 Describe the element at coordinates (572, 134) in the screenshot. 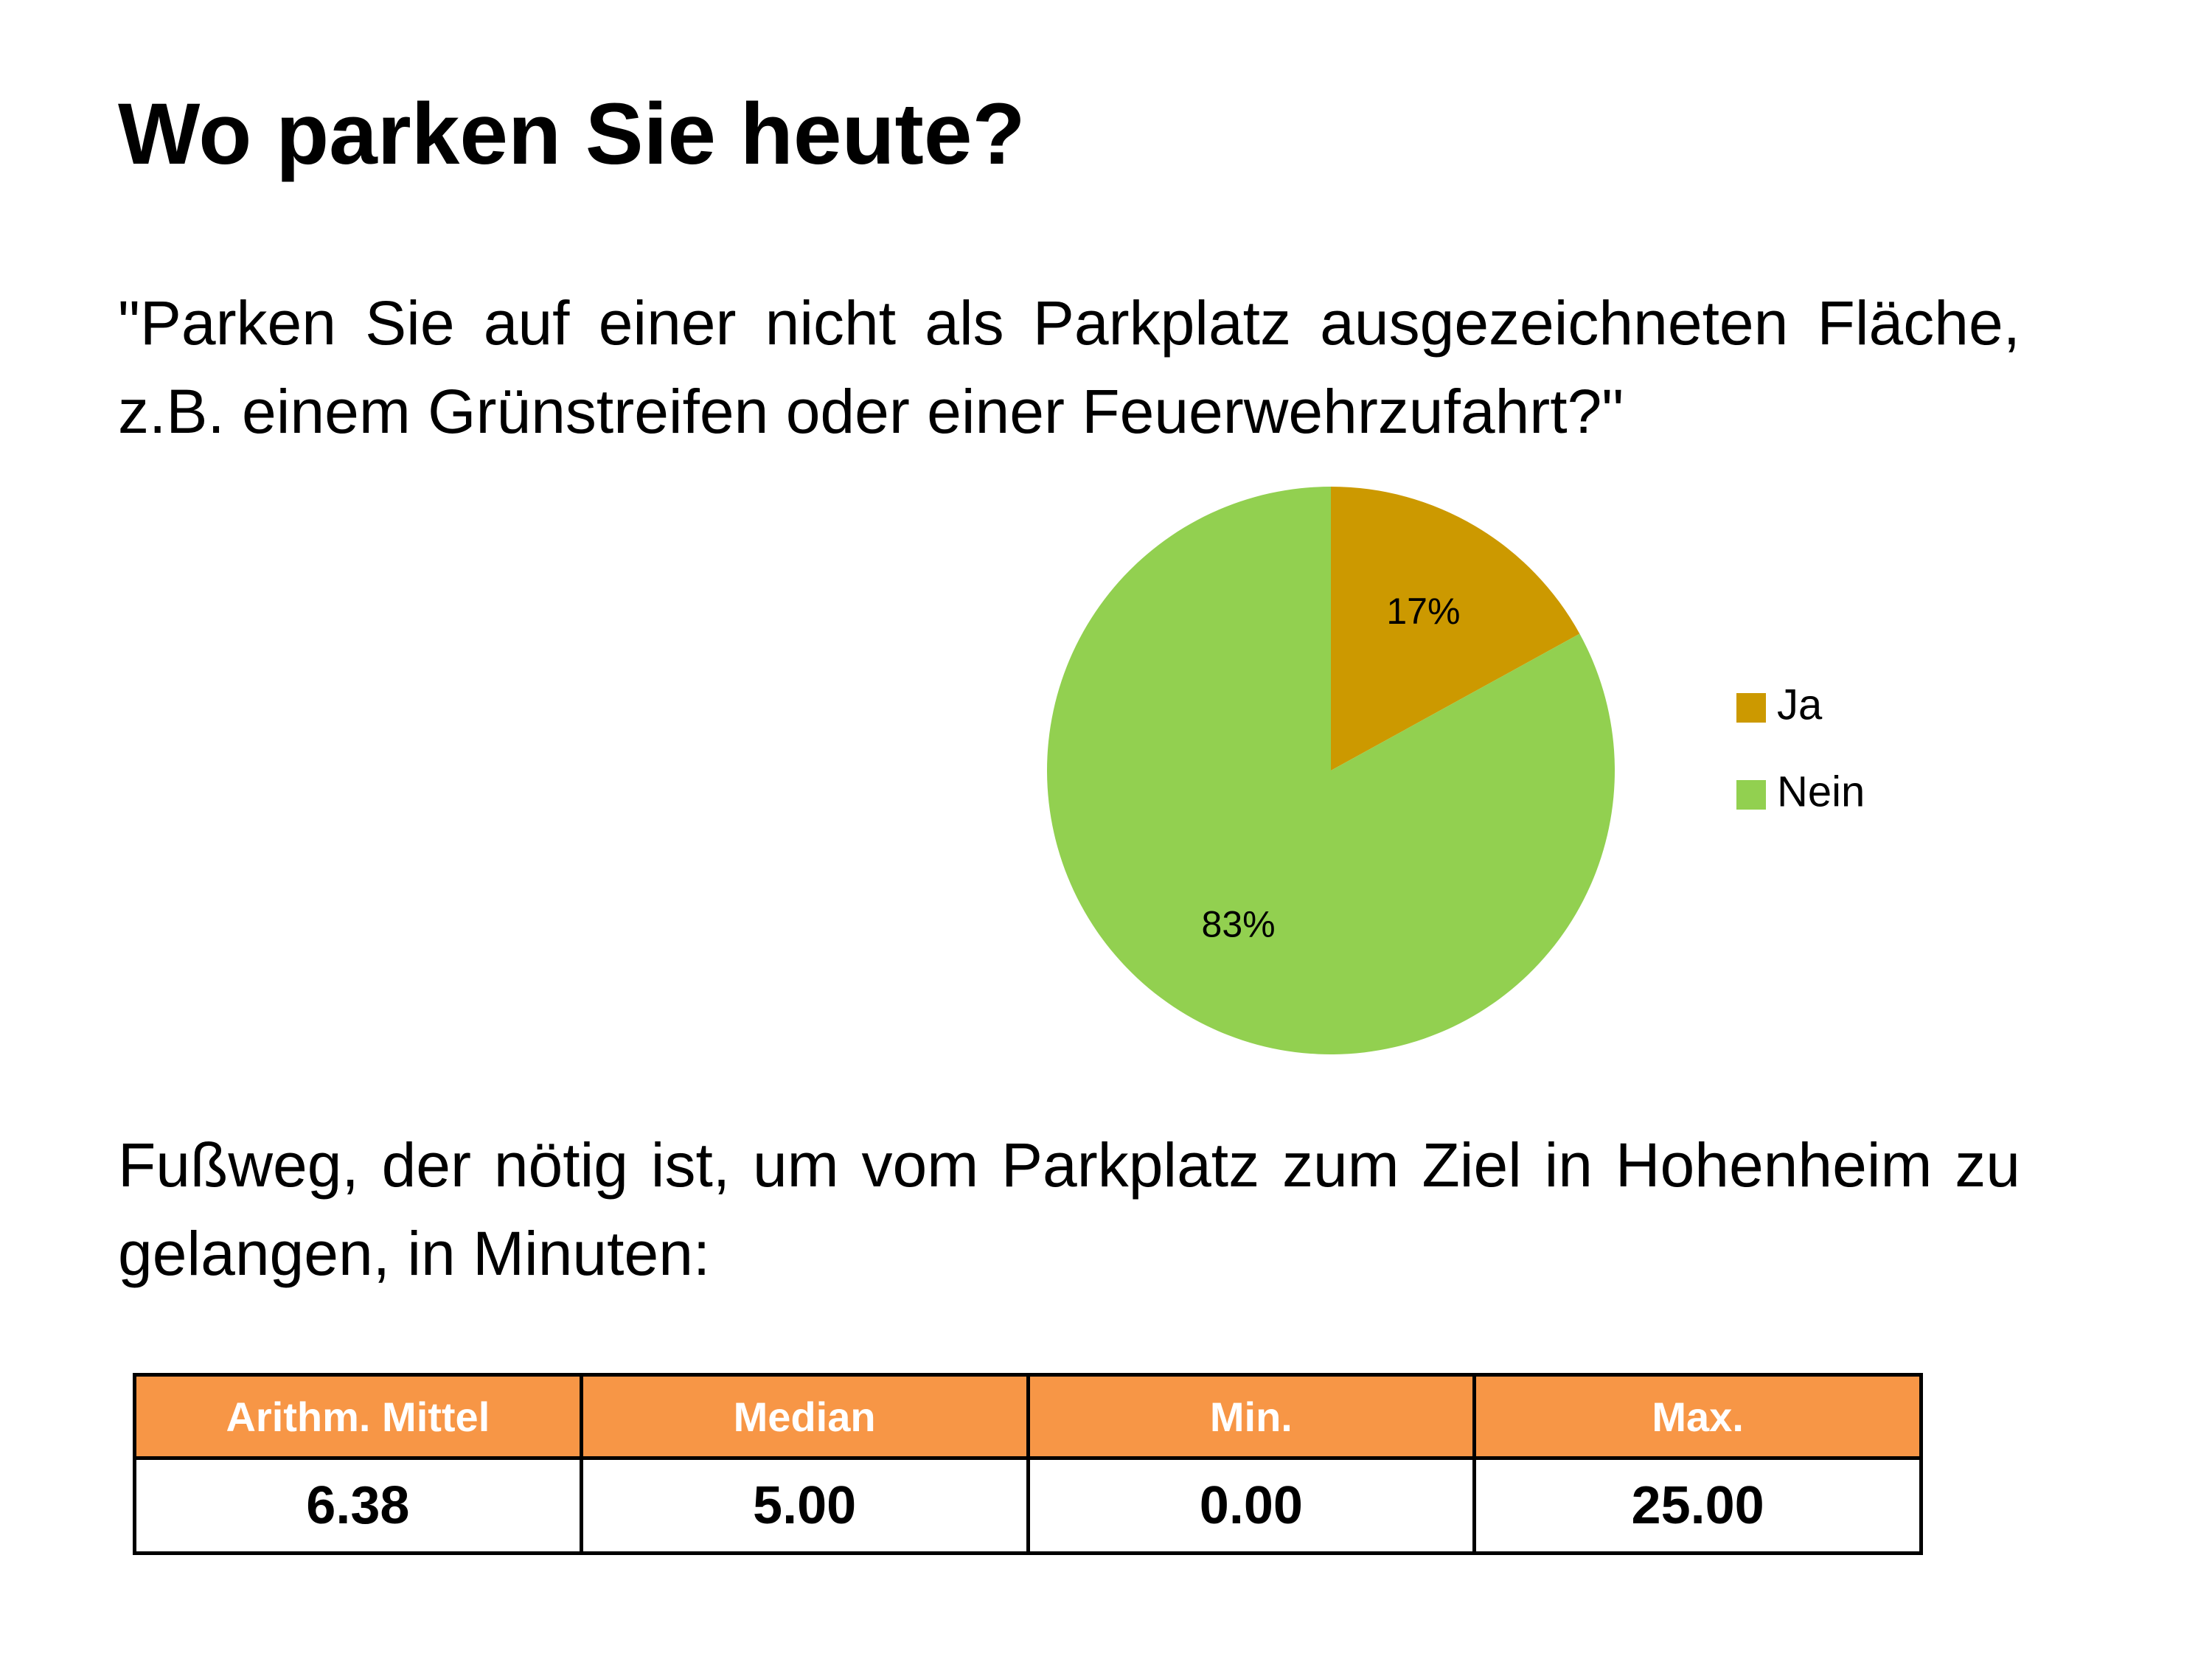

I see `page-title: Wo parken Sie heute?` at that location.